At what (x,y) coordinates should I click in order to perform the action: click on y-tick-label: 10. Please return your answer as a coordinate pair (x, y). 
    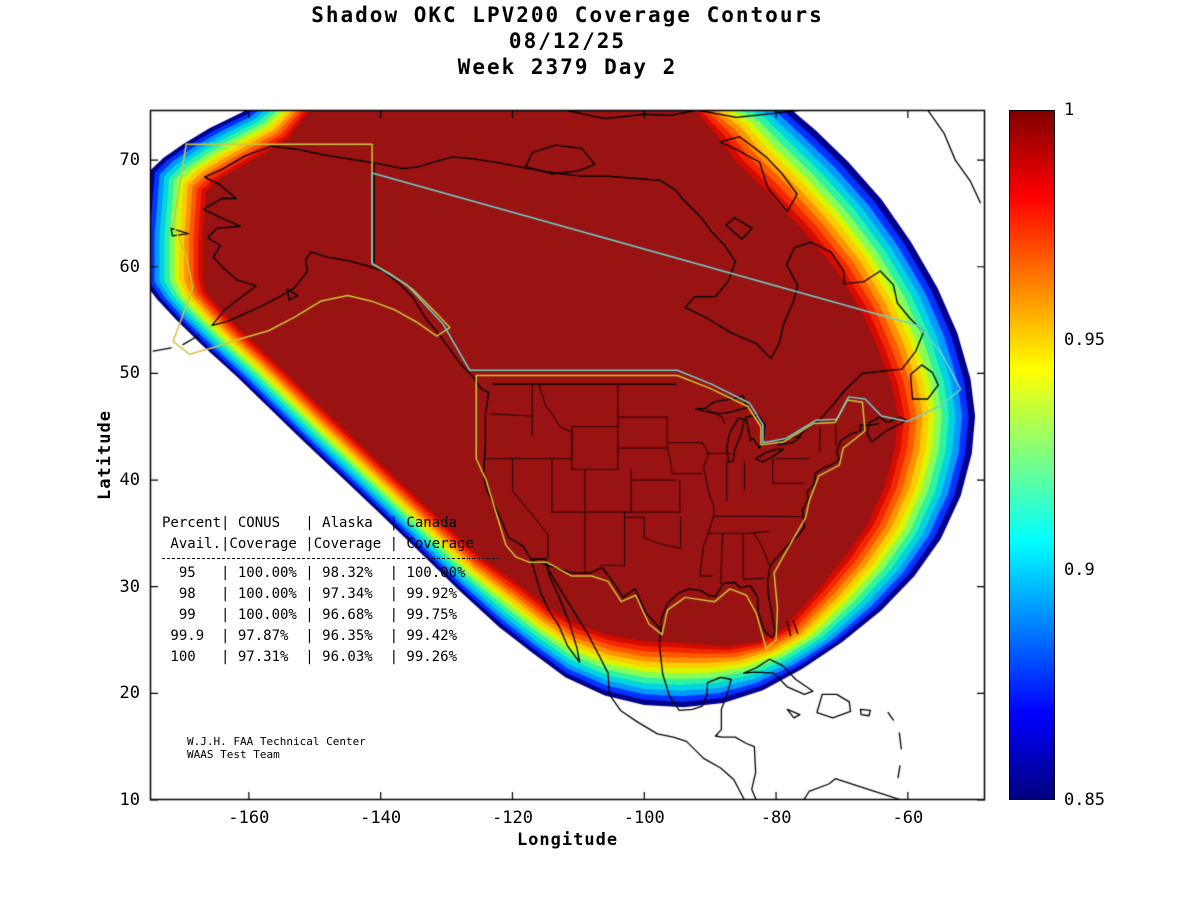
    Looking at the image, I should click on (129, 800).